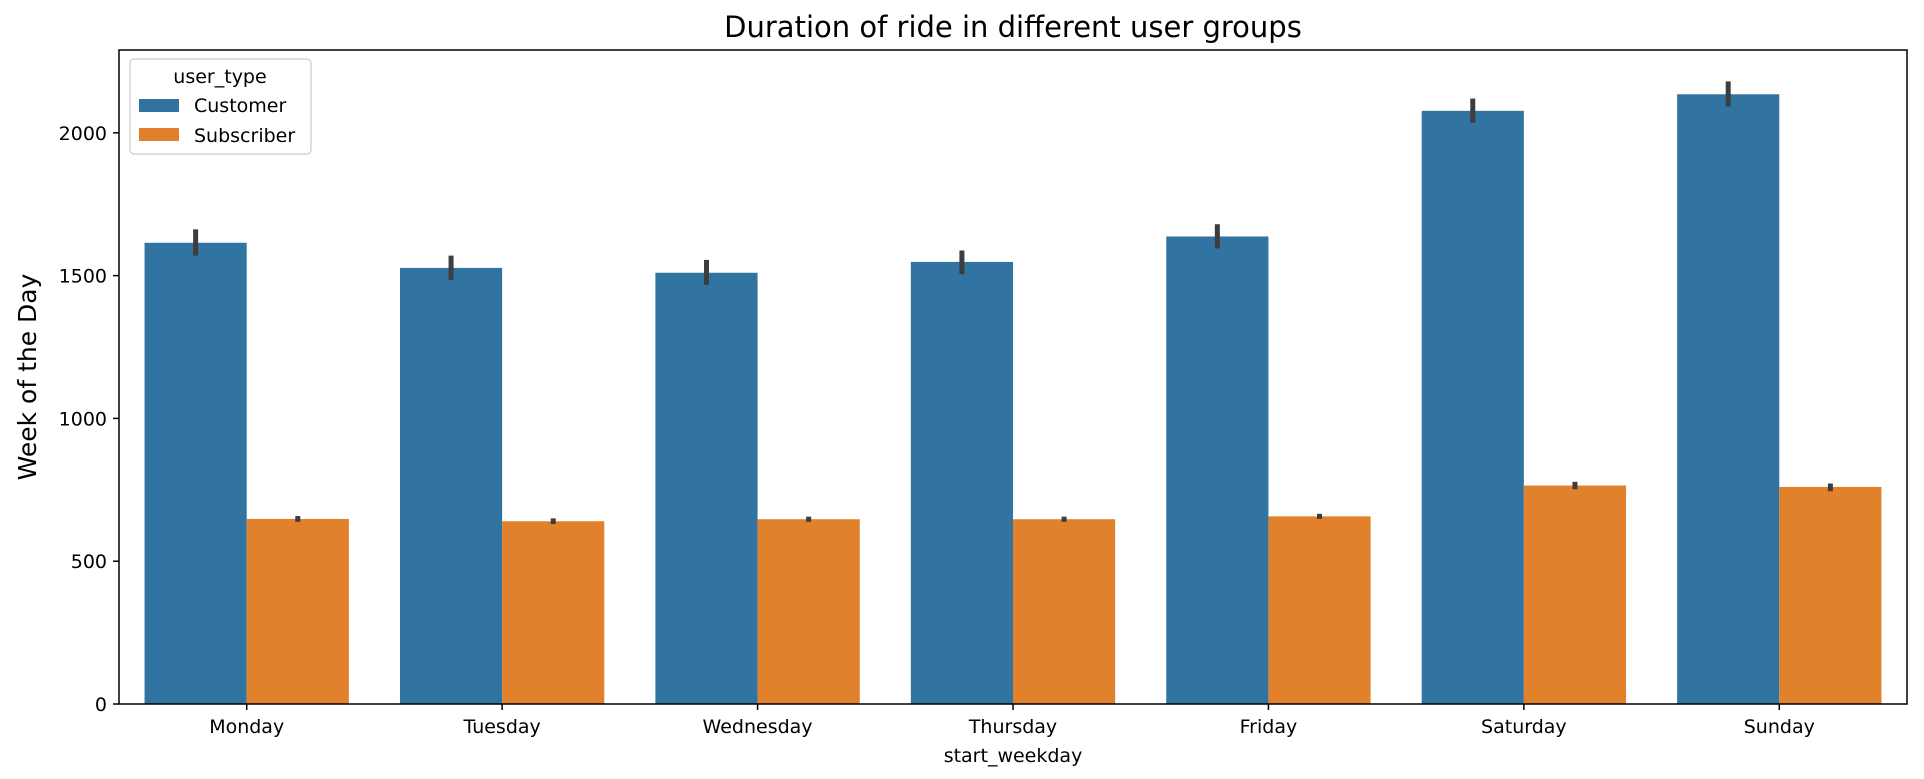 Image resolution: width=1924 pixels, height=779 pixels. I want to click on y-axis-label: Week of the Day, so click(27, 376).